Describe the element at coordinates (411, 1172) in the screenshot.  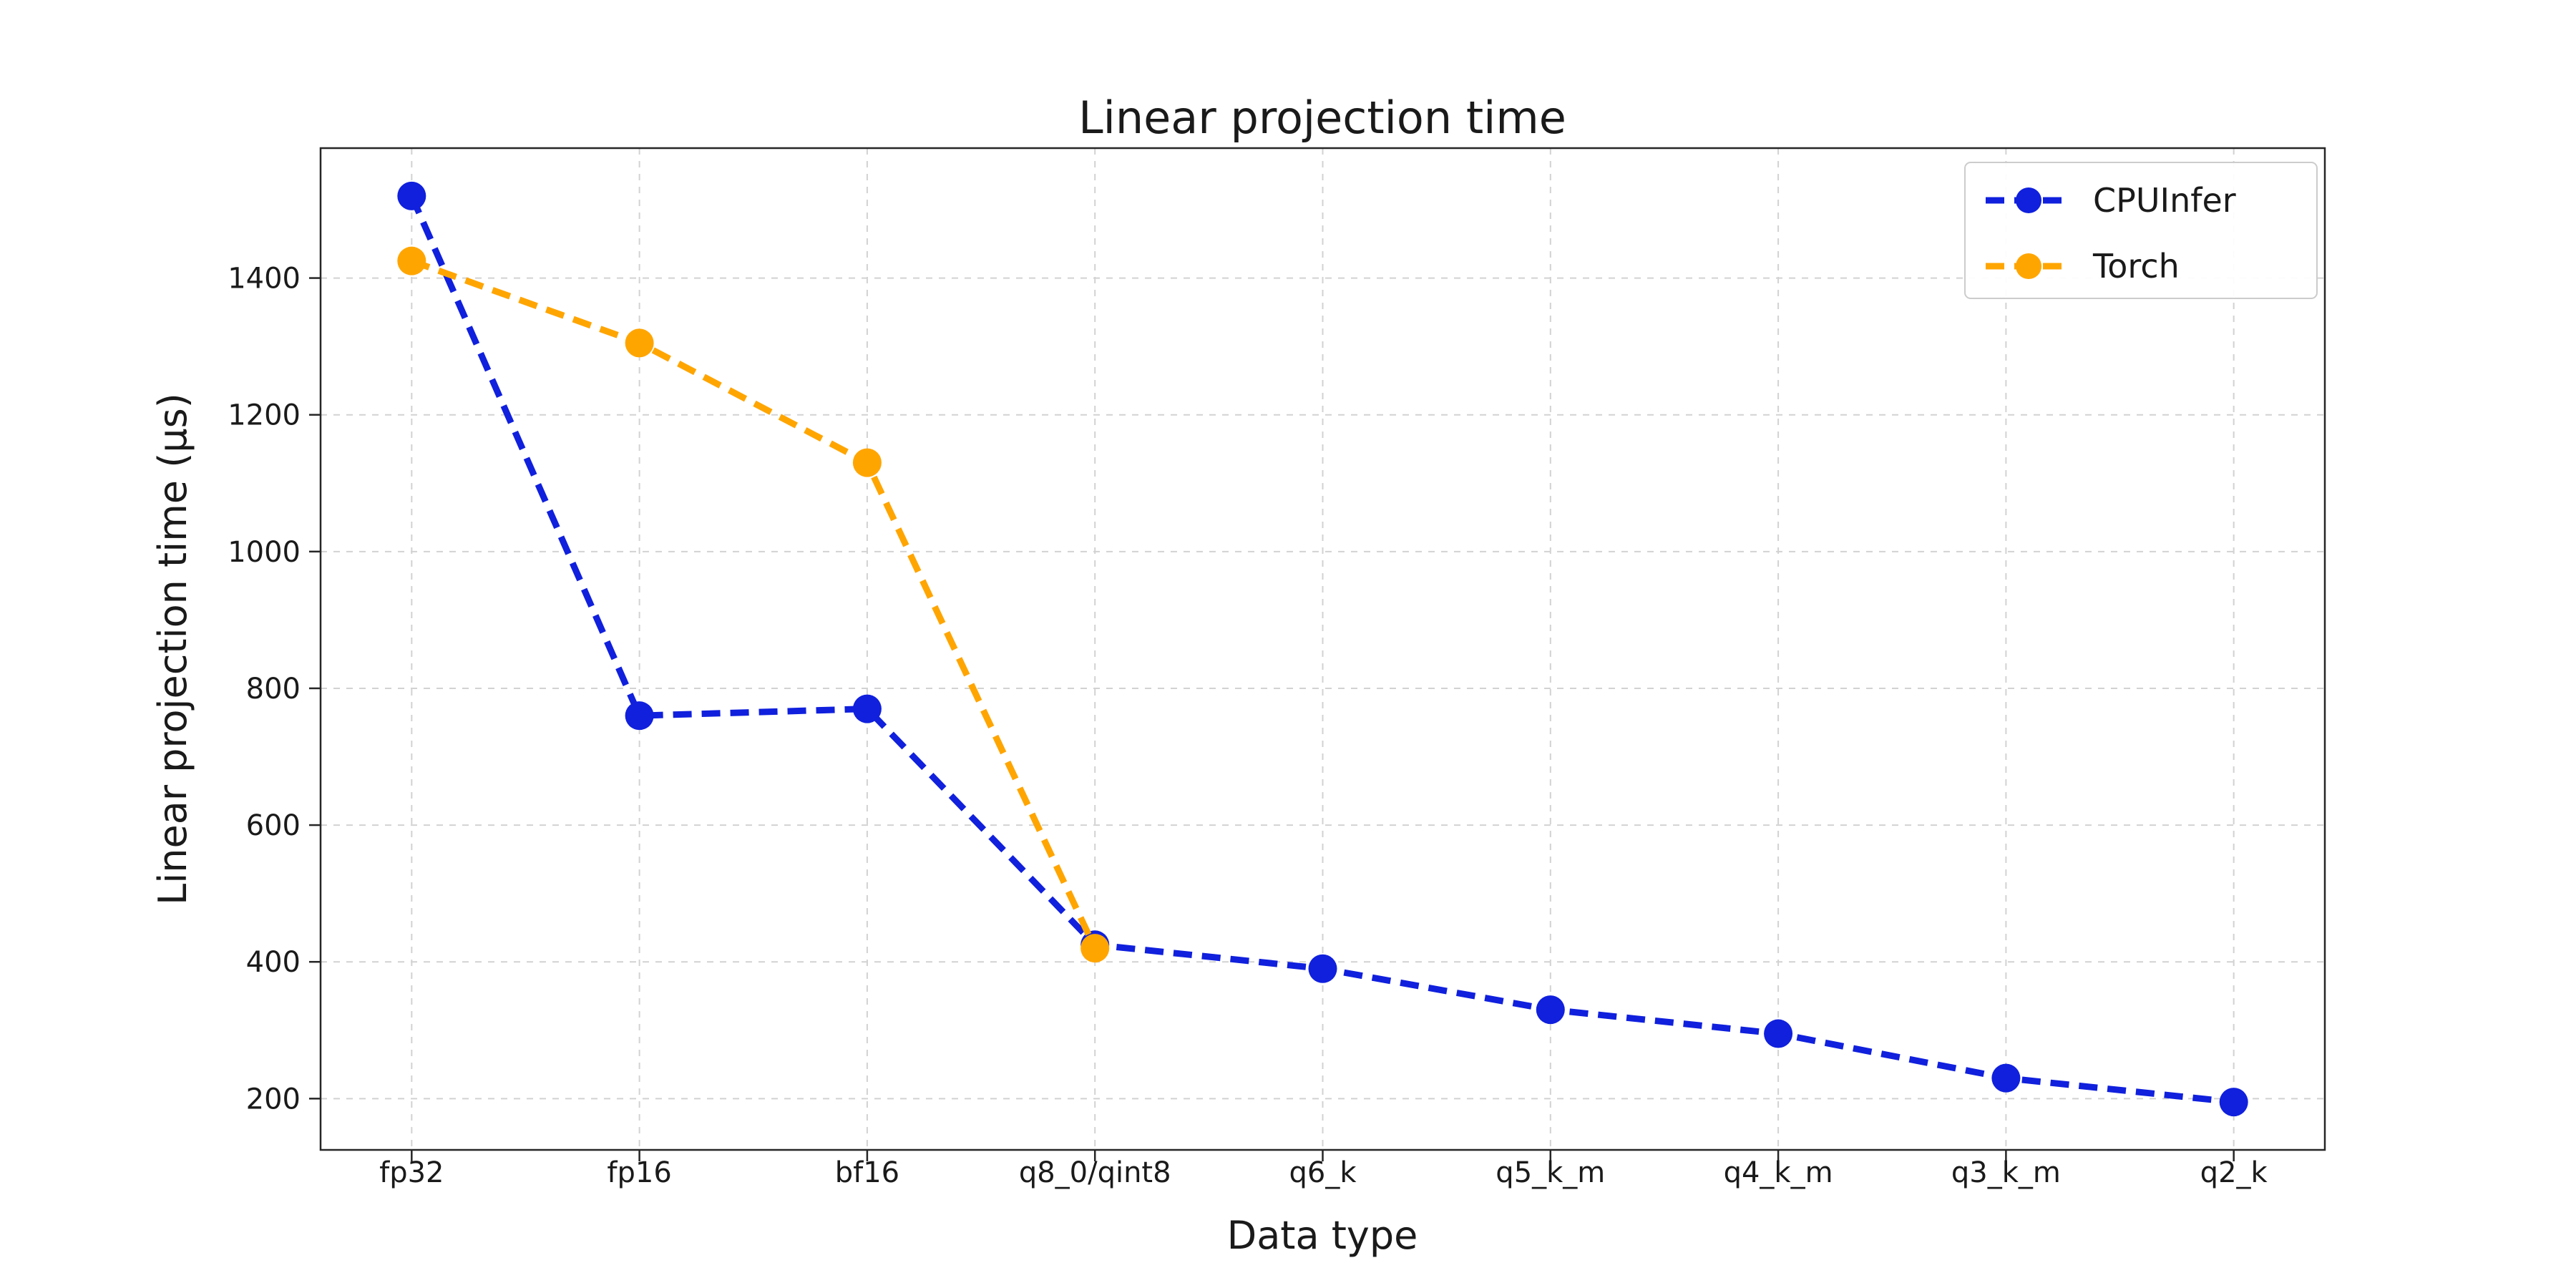
I see `x-tick-label: fp32` at that location.